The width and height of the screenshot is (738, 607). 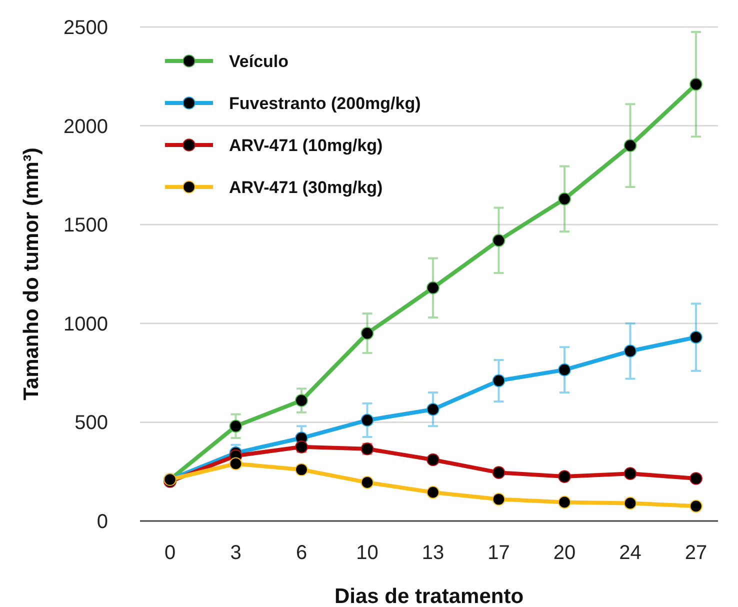 What do you see at coordinates (499, 553) in the screenshot?
I see `x-tick-label: 17` at bounding box center [499, 553].